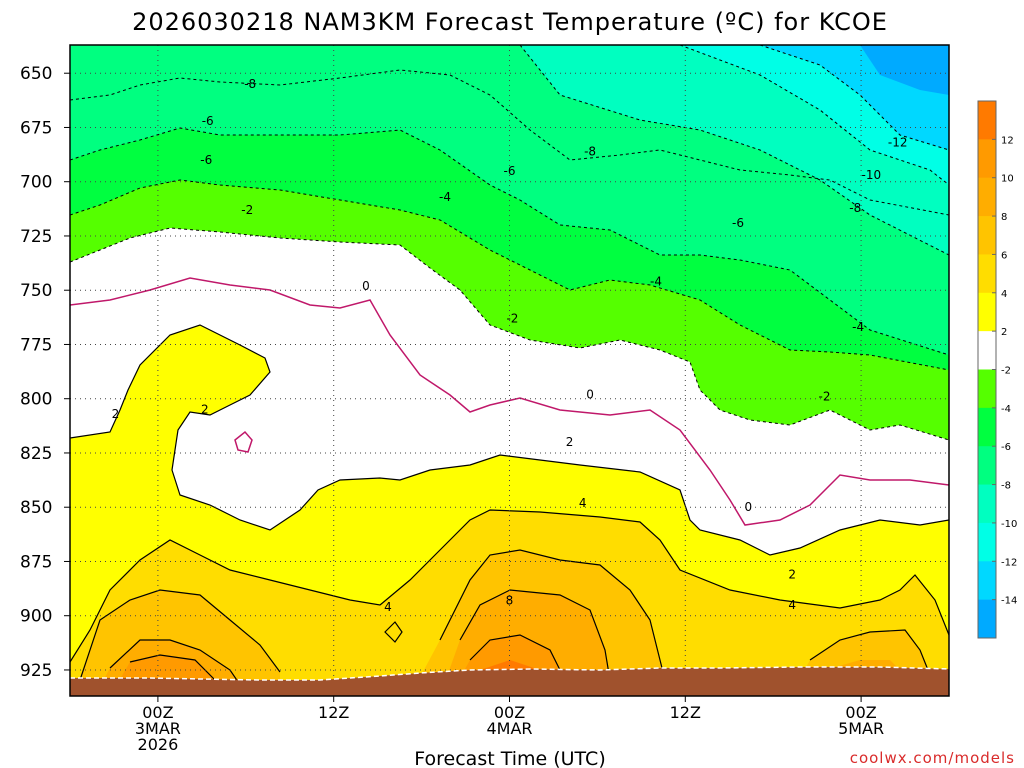  What do you see at coordinates (792, 605) in the screenshot?
I see `contour-label-24: 4` at bounding box center [792, 605].